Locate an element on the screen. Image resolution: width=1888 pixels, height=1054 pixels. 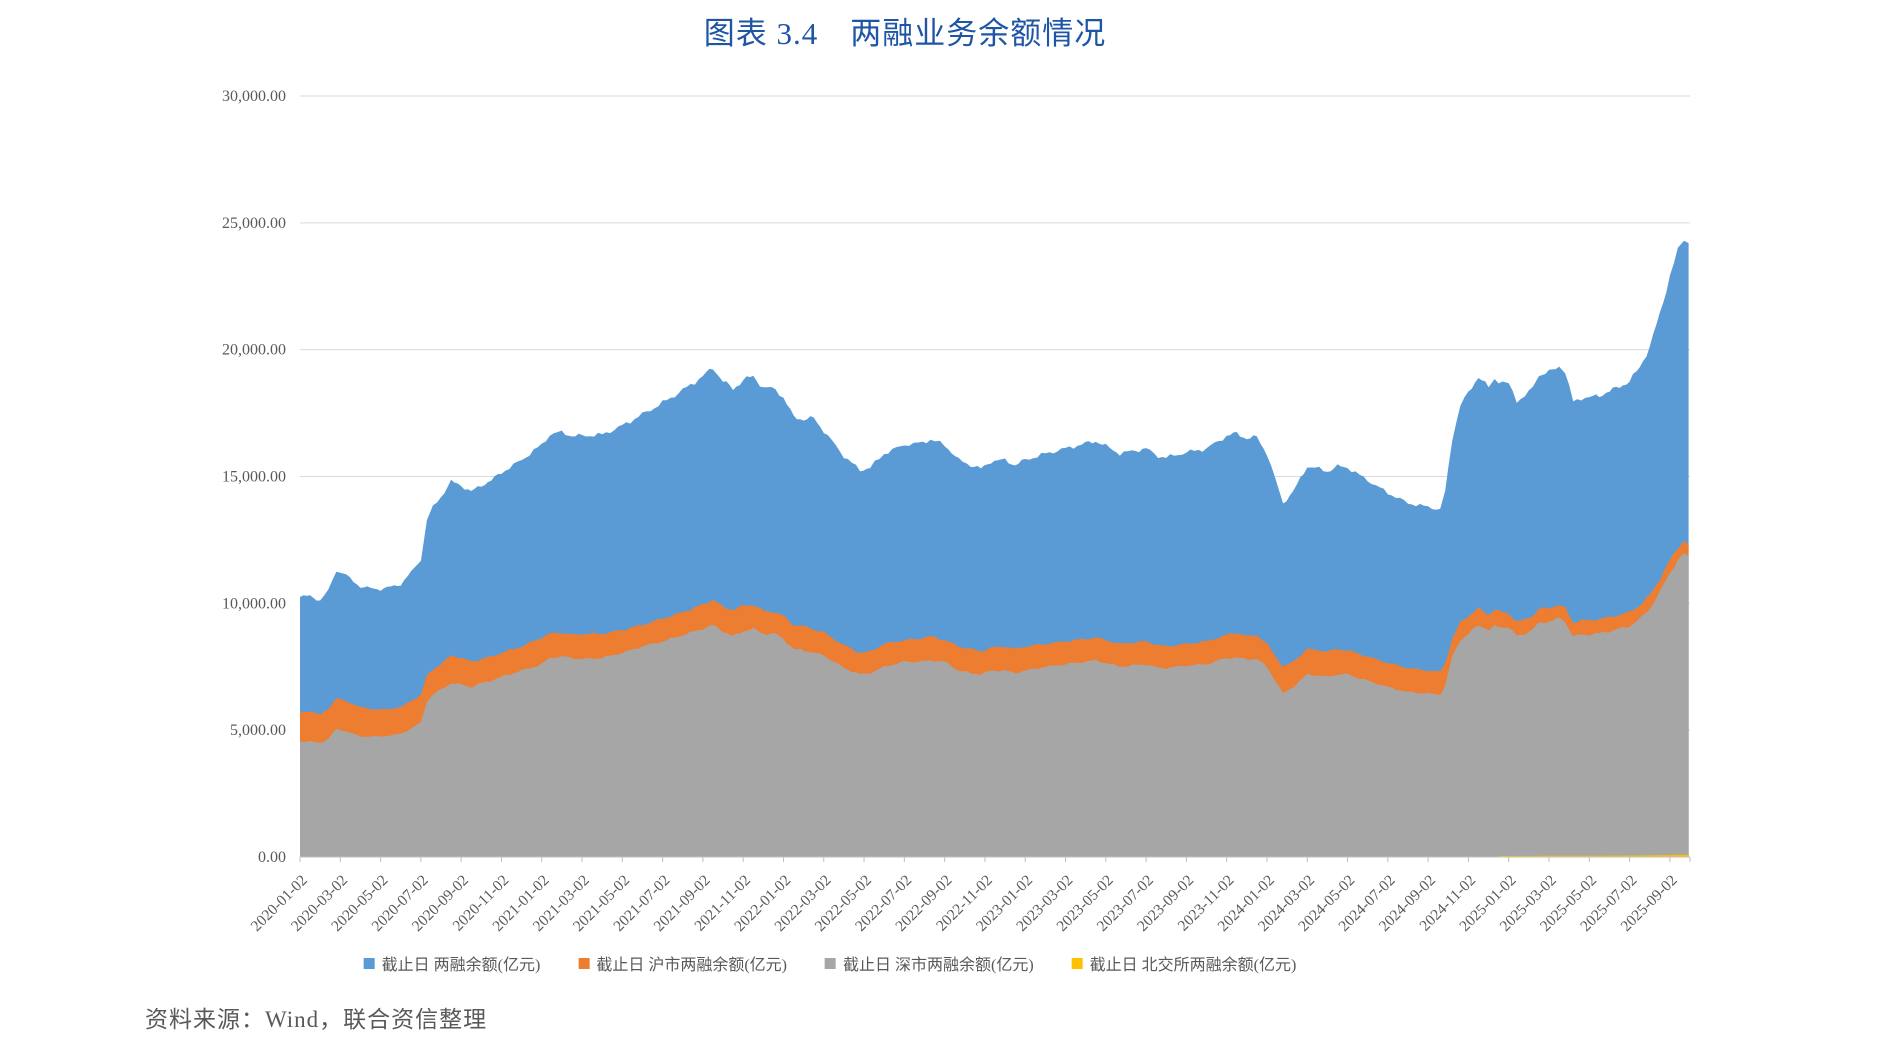
legend-item-3: 截止日 北交所两融余额(亿元) is located at coordinates (1184, 963).